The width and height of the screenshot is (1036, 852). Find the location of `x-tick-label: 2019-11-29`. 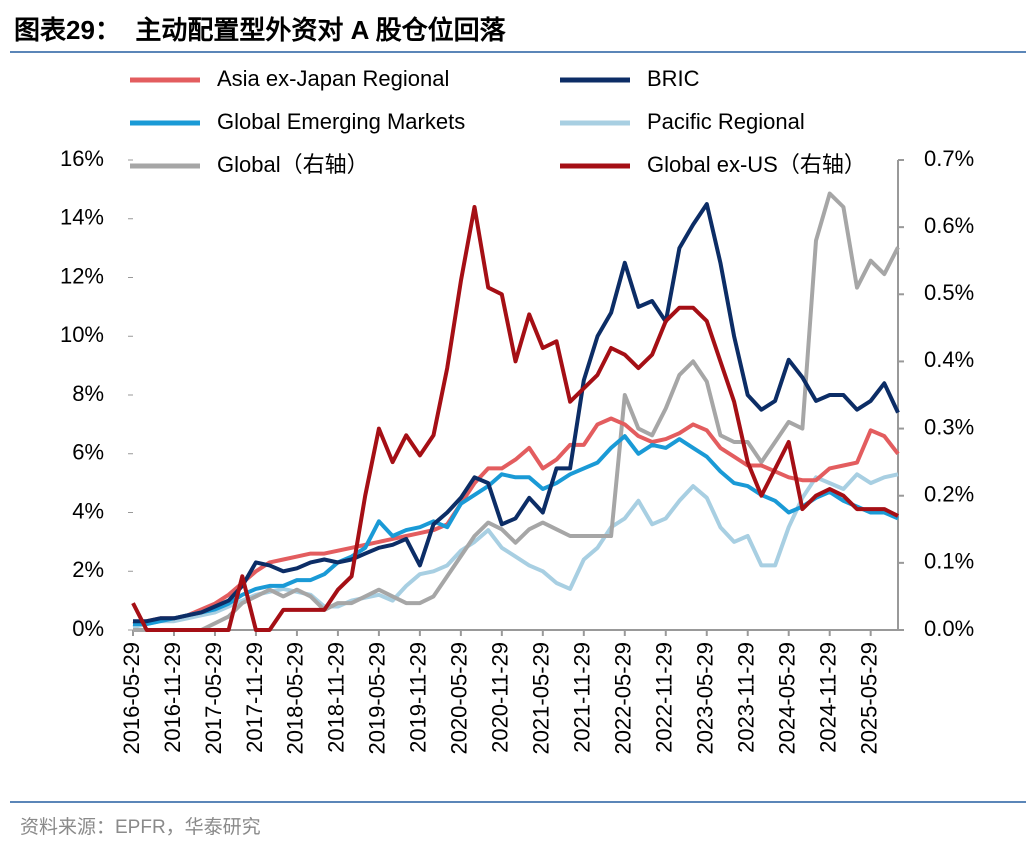

x-tick-label: 2019-11-29 is located at coordinates (418, 697).